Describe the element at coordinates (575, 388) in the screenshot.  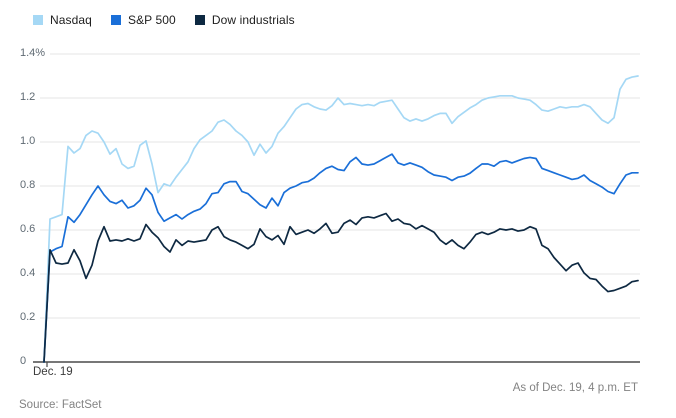
I see `as-of-note: As of Dec. 19, 4 p.m. ET` at that location.